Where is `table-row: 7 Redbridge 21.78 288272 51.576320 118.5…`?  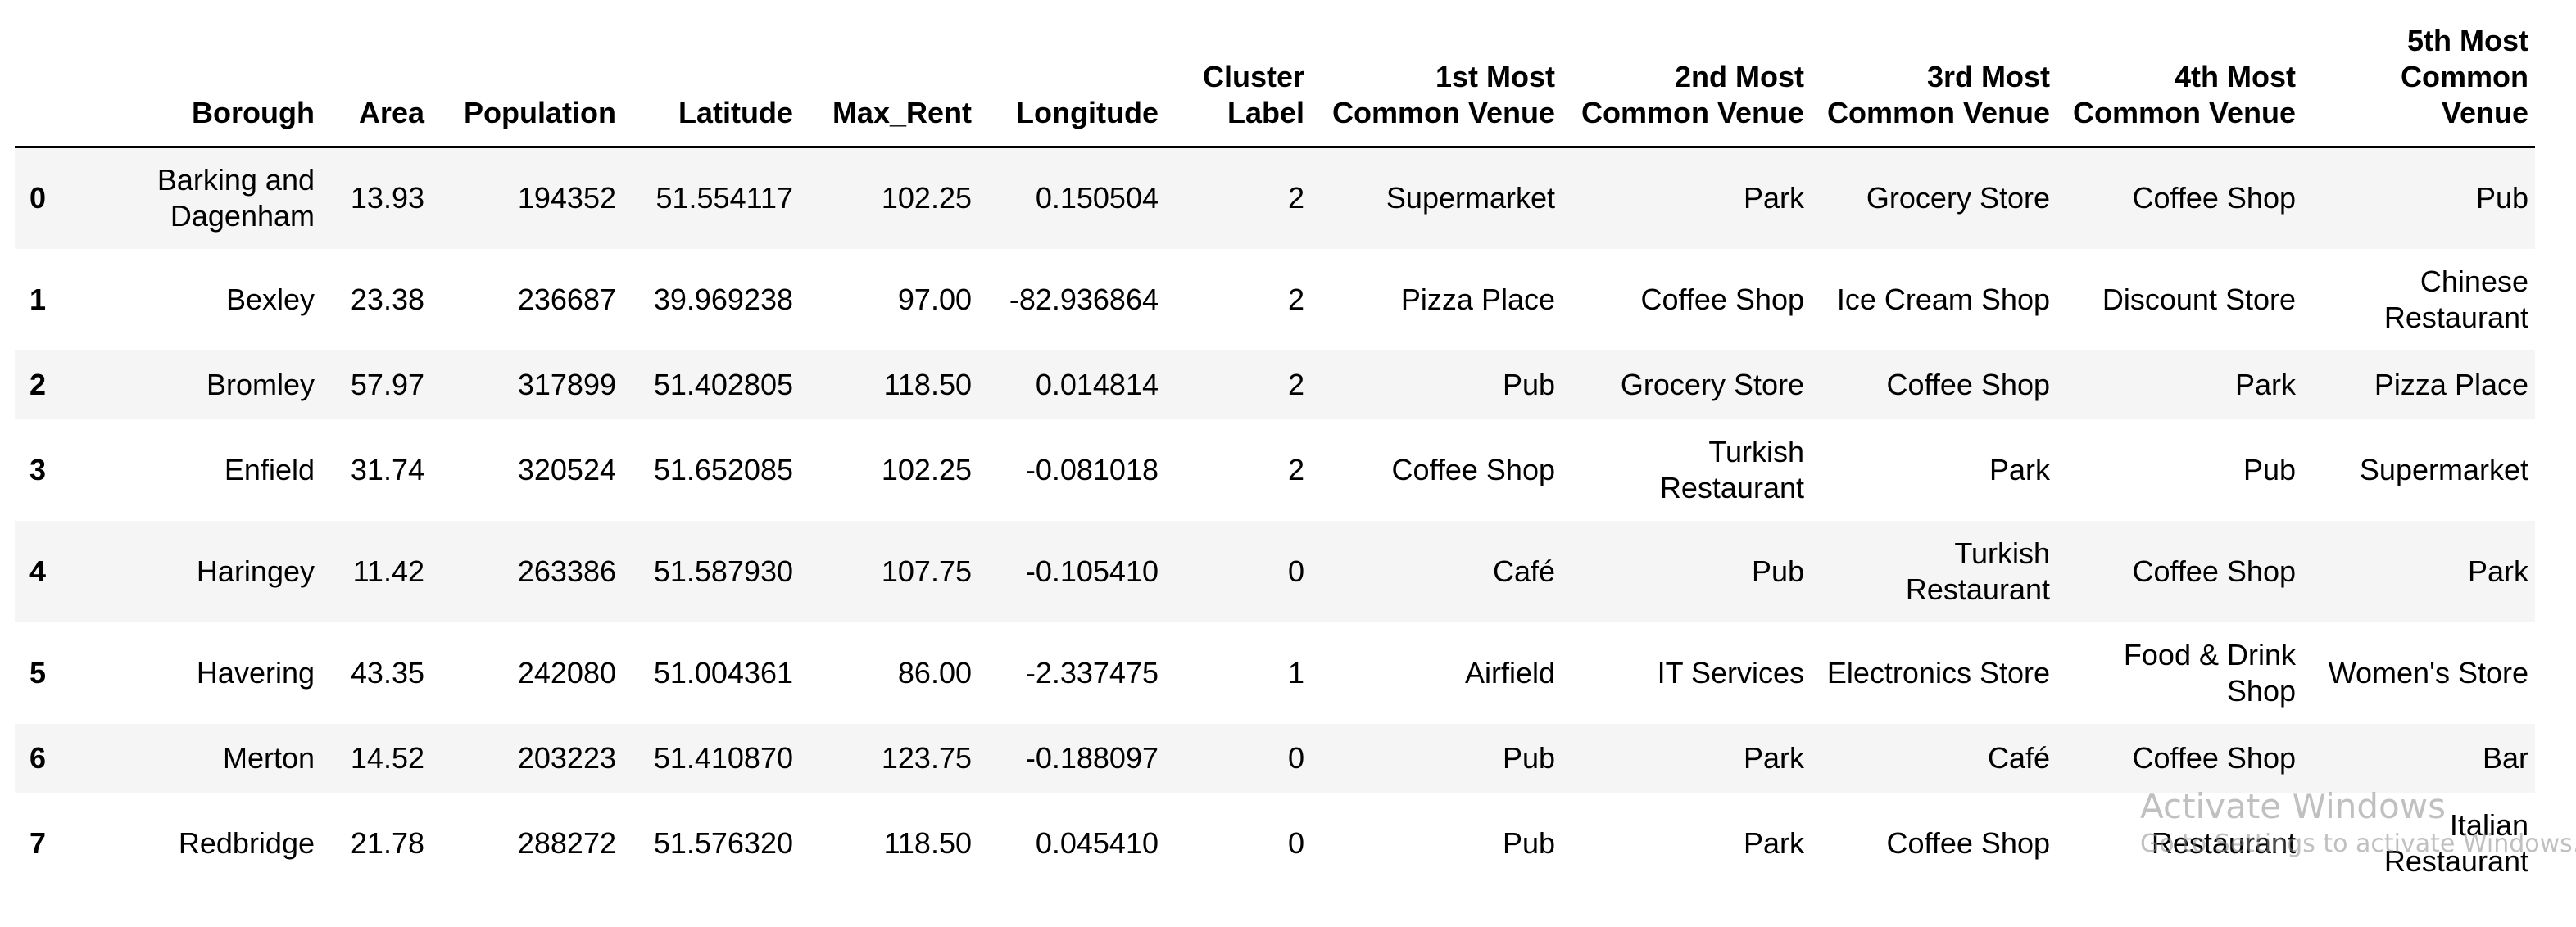
table-row: 7 Redbridge 21.78 288272 51.576320 118.5… is located at coordinates (1275, 843).